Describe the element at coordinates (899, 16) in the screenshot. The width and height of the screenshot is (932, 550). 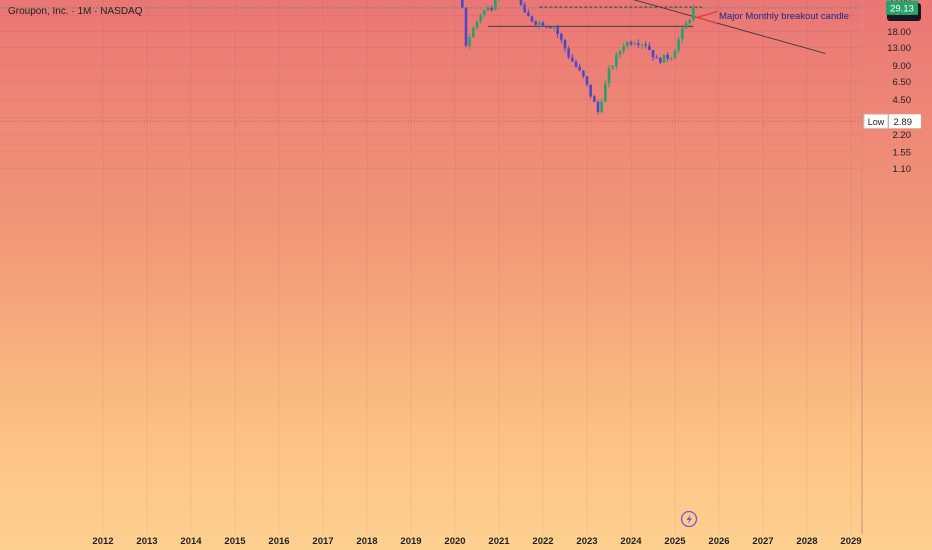
I see `y-tick-label: 25.00` at that location.